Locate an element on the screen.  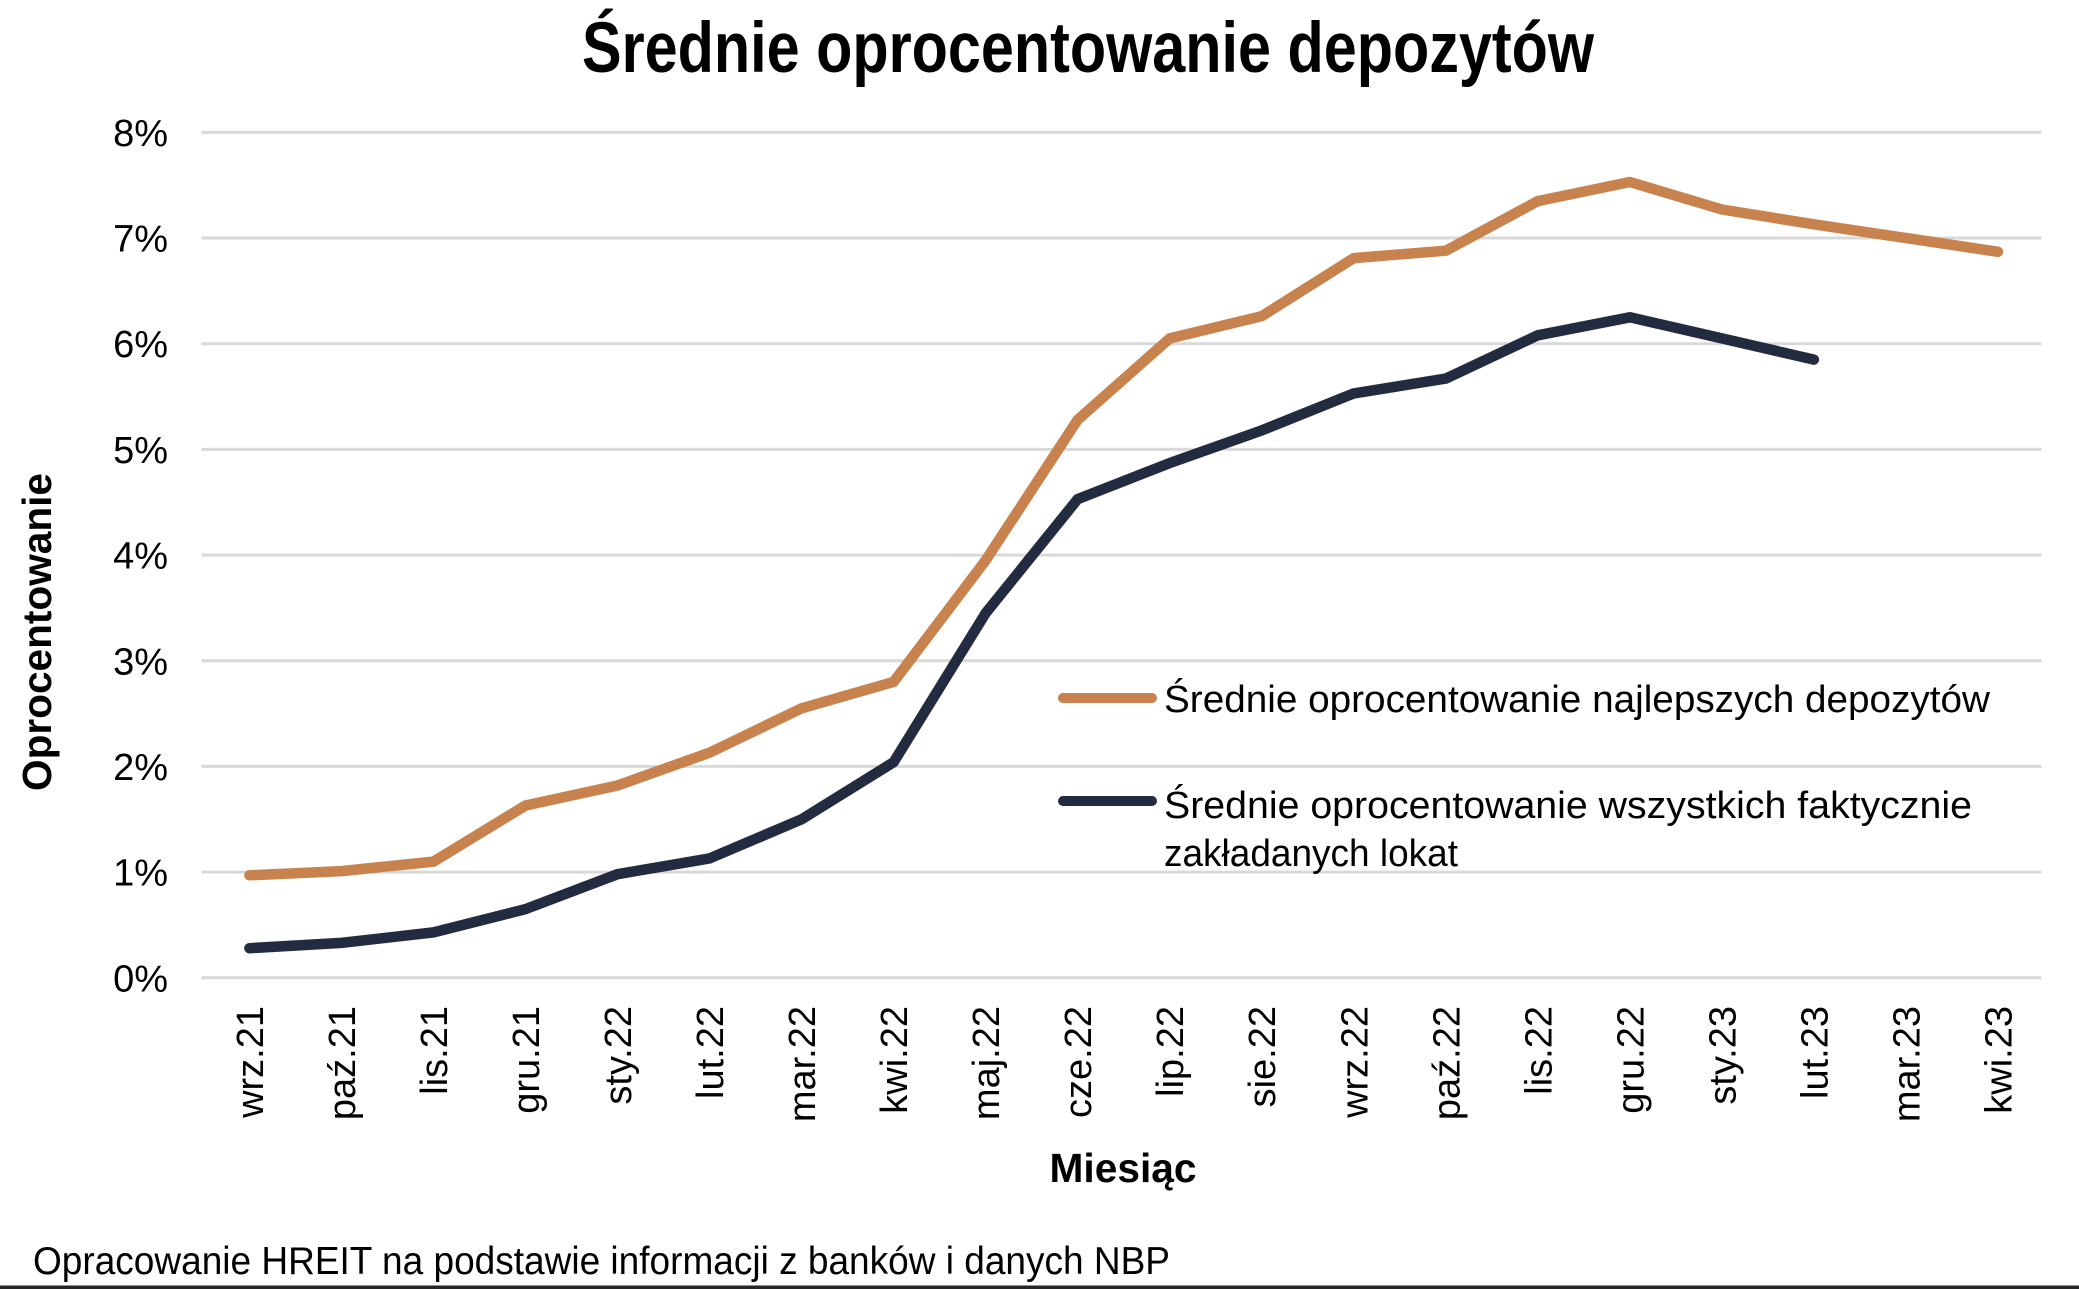
svg-text: 4% is located at coordinates (140, 557).